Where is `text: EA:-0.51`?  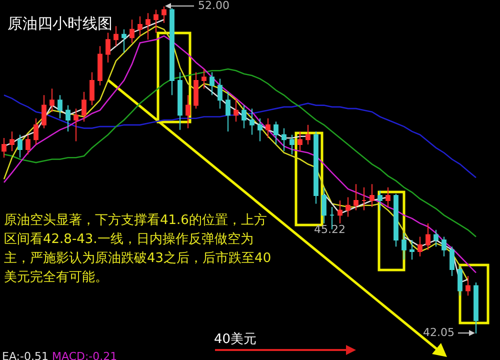 text: EA:-0.51 is located at coordinates (25, 355).